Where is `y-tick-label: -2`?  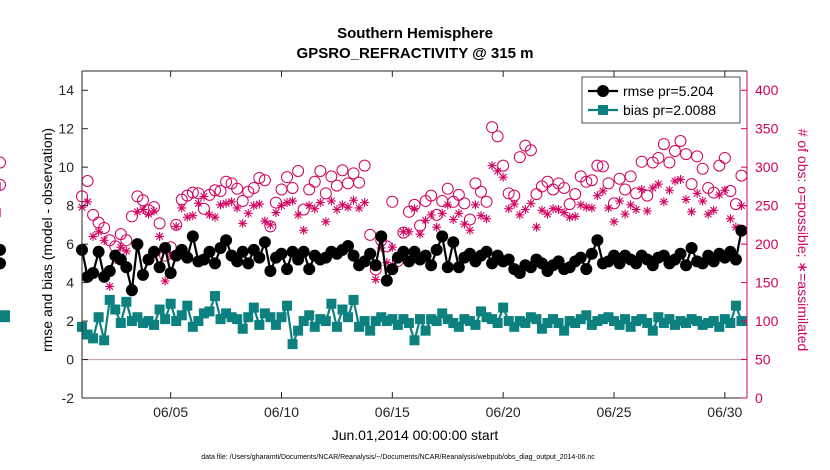 y-tick-label: -2 is located at coordinates (68, 398).